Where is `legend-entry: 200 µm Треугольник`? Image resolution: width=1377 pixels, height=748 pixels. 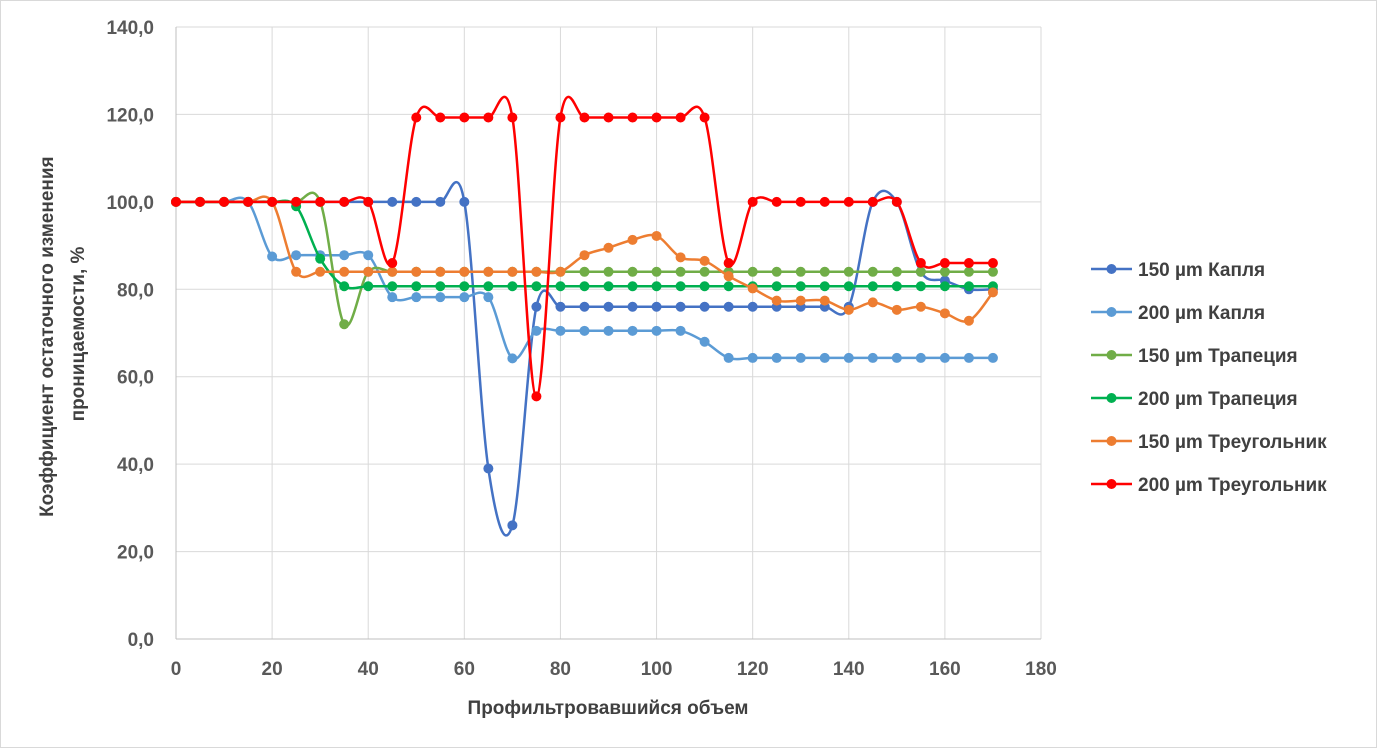
legend-entry: 200 µm Треугольник is located at coordinates (1209, 485).